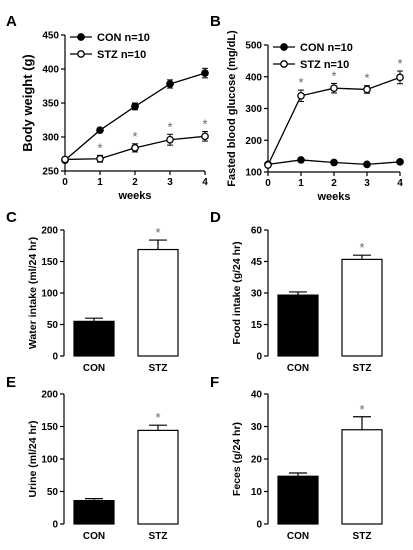 This screenshot has height=550, width=413. I want to click on panel-label-a: A, so click(11, 21).